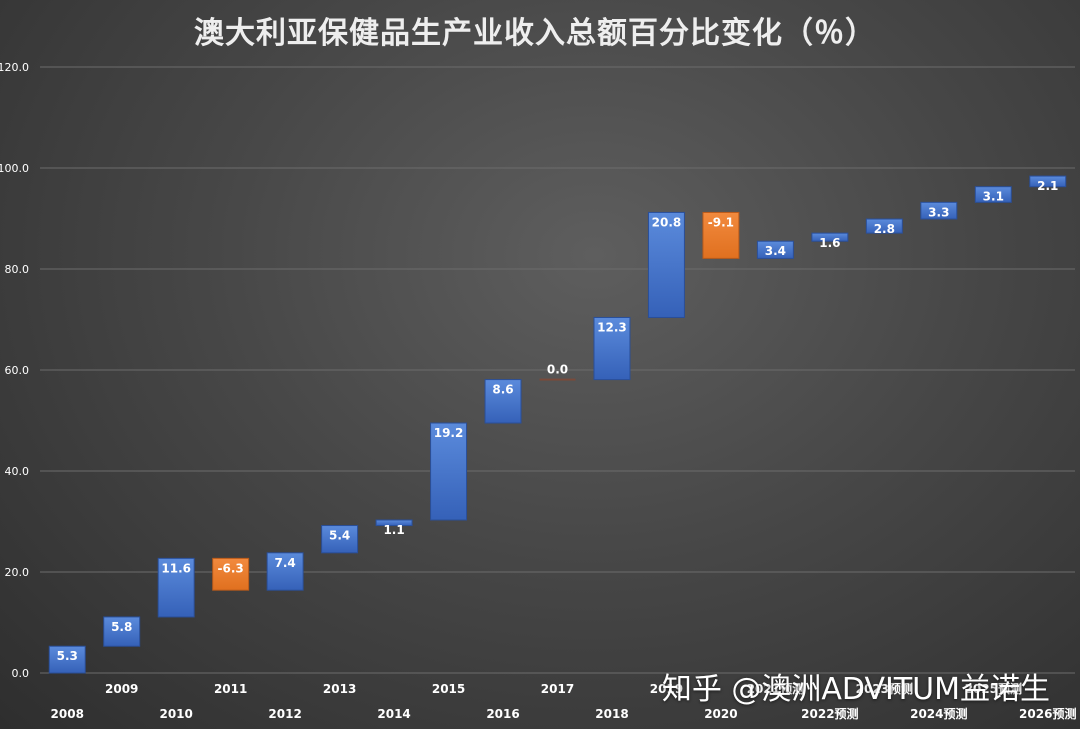 The height and width of the screenshot is (729, 1080). Describe the element at coordinates (339, 689) in the screenshot. I see `x-tick-label: 2013` at that location.